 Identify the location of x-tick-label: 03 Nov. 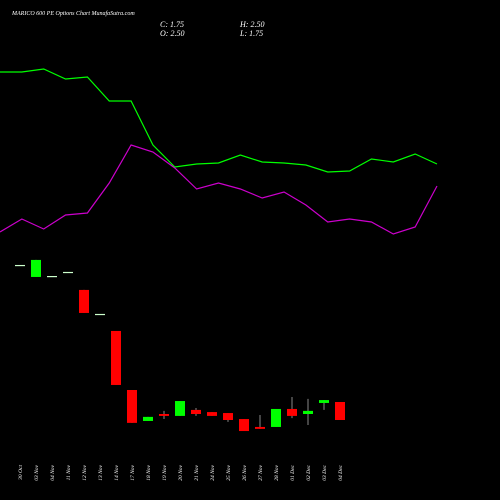
(37, 472).